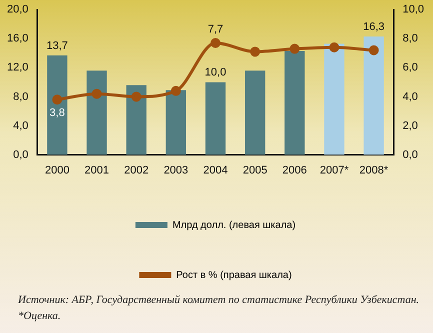 The height and width of the screenshot is (333, 433). I want to click on text: Источник: АБР, Государственный комитет по статистике Республики Узбекистан., so click(219, 300).